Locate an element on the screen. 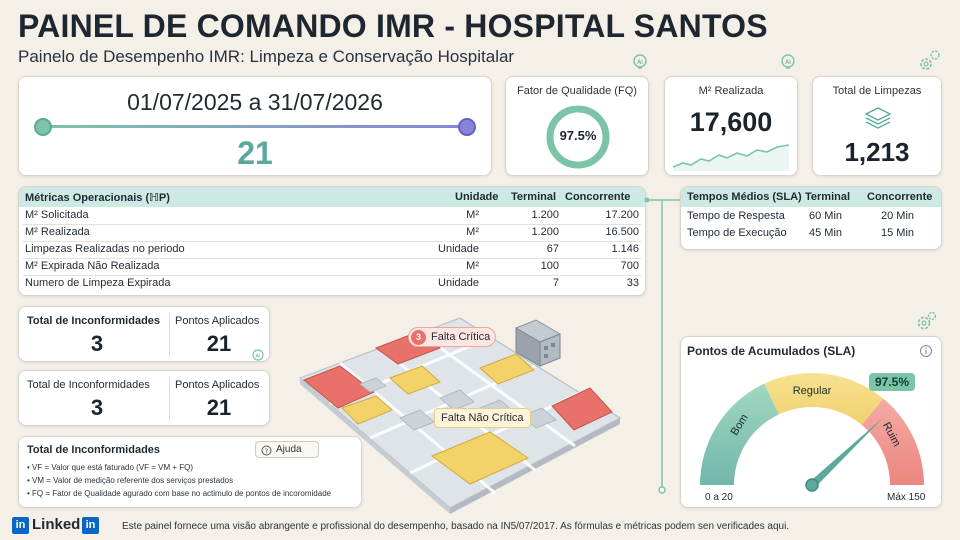 The width and height of the screenshot is (960, 540). gauge-hub is located at coordinates (812, 485).